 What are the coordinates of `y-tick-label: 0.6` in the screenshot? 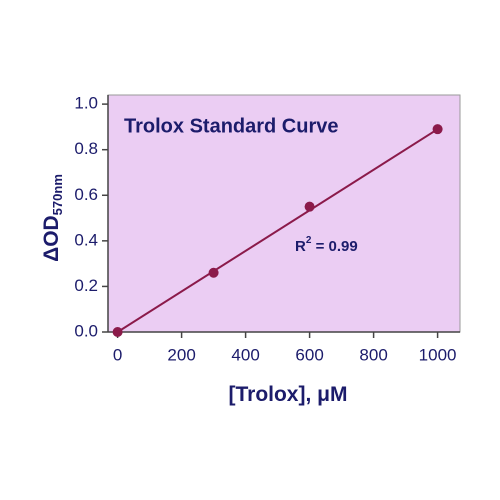 It's located at (86, 194).